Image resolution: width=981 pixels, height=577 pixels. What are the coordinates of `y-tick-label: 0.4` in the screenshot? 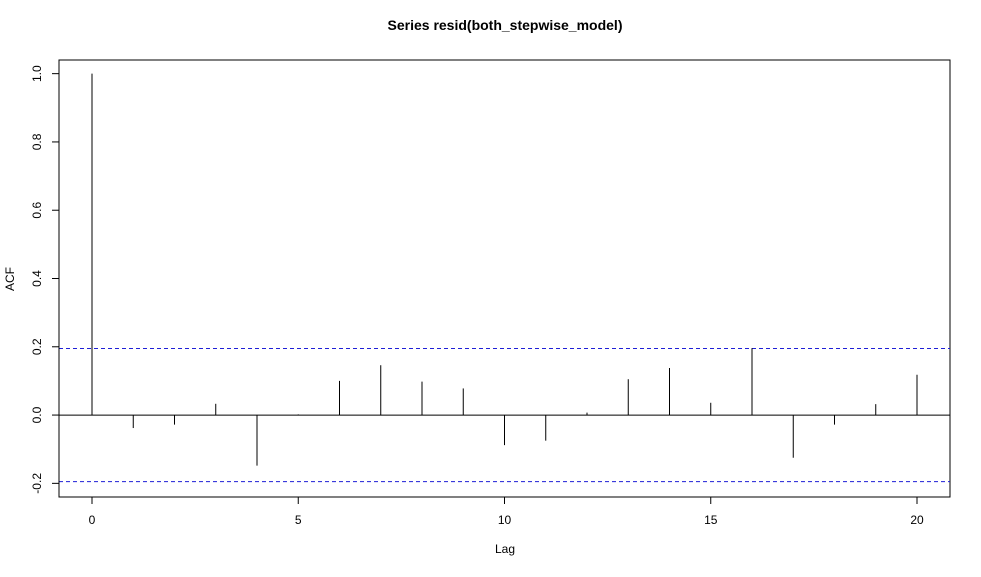 It's located at (37, 278).